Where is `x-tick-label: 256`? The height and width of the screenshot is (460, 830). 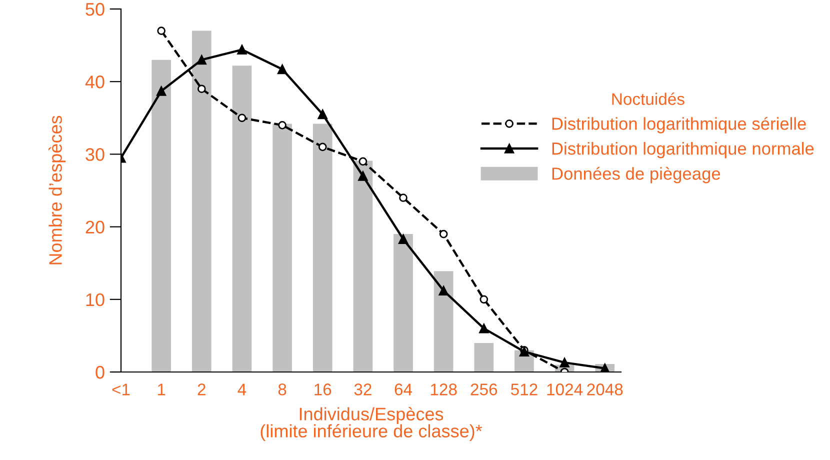 x-tick-label: 256 is located at coordinates (484, 390).